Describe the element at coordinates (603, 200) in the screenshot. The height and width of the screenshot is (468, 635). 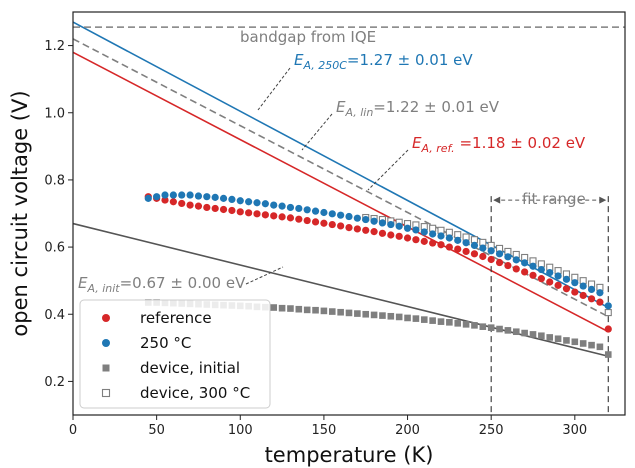
I see `fit-range-arrow-right` at that location.